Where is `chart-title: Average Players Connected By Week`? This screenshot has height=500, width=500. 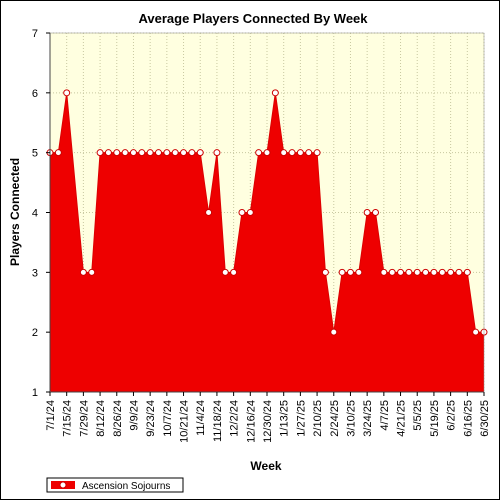 chart-title: Average Players Connected By Week is located at coordinates (253, 18).